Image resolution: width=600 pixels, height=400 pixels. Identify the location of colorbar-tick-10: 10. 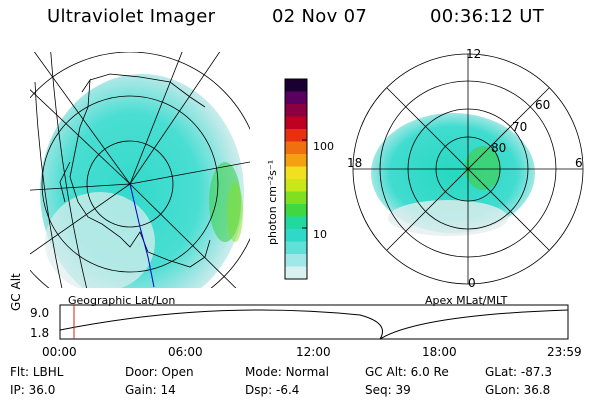
(320, 234).